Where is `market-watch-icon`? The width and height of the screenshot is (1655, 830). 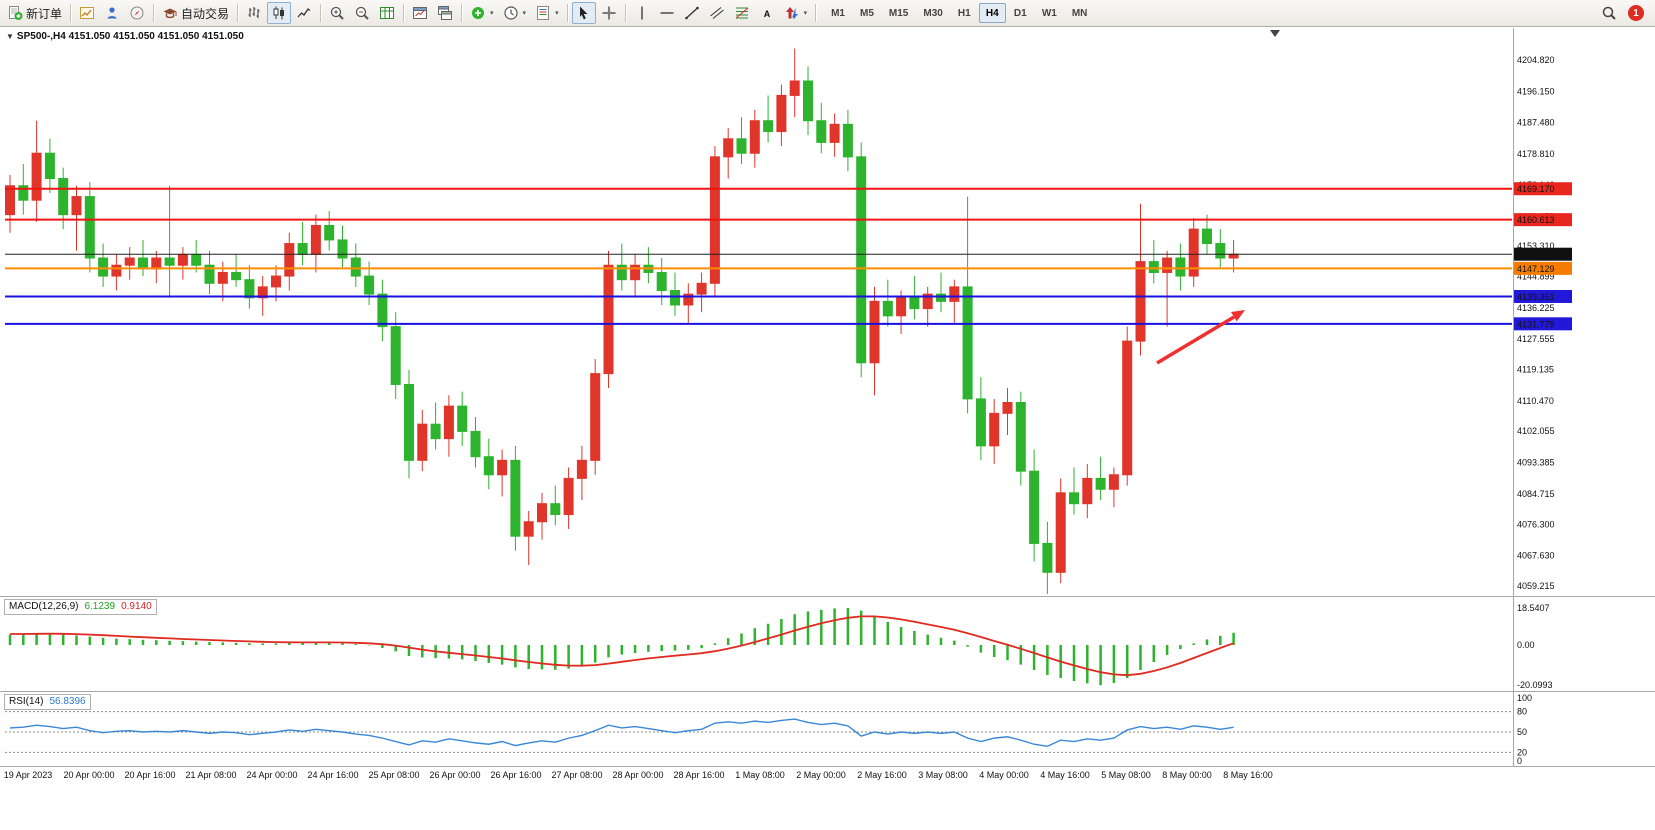 market-watch-icon is located at coordinates (112, 13).